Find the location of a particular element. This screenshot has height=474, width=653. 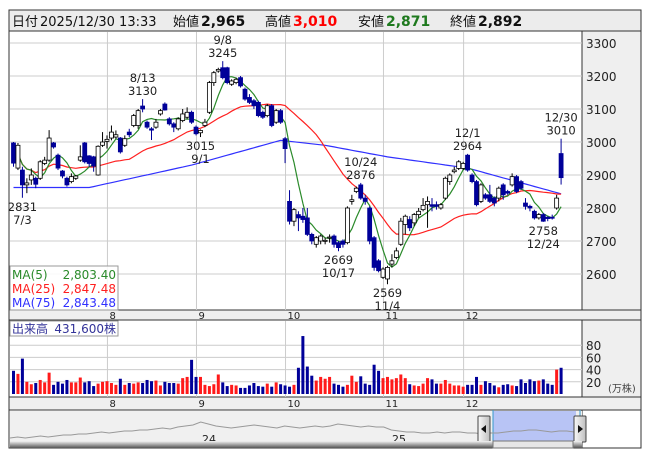

volume-tick-label: 80 is located at coordinates (593, 346).